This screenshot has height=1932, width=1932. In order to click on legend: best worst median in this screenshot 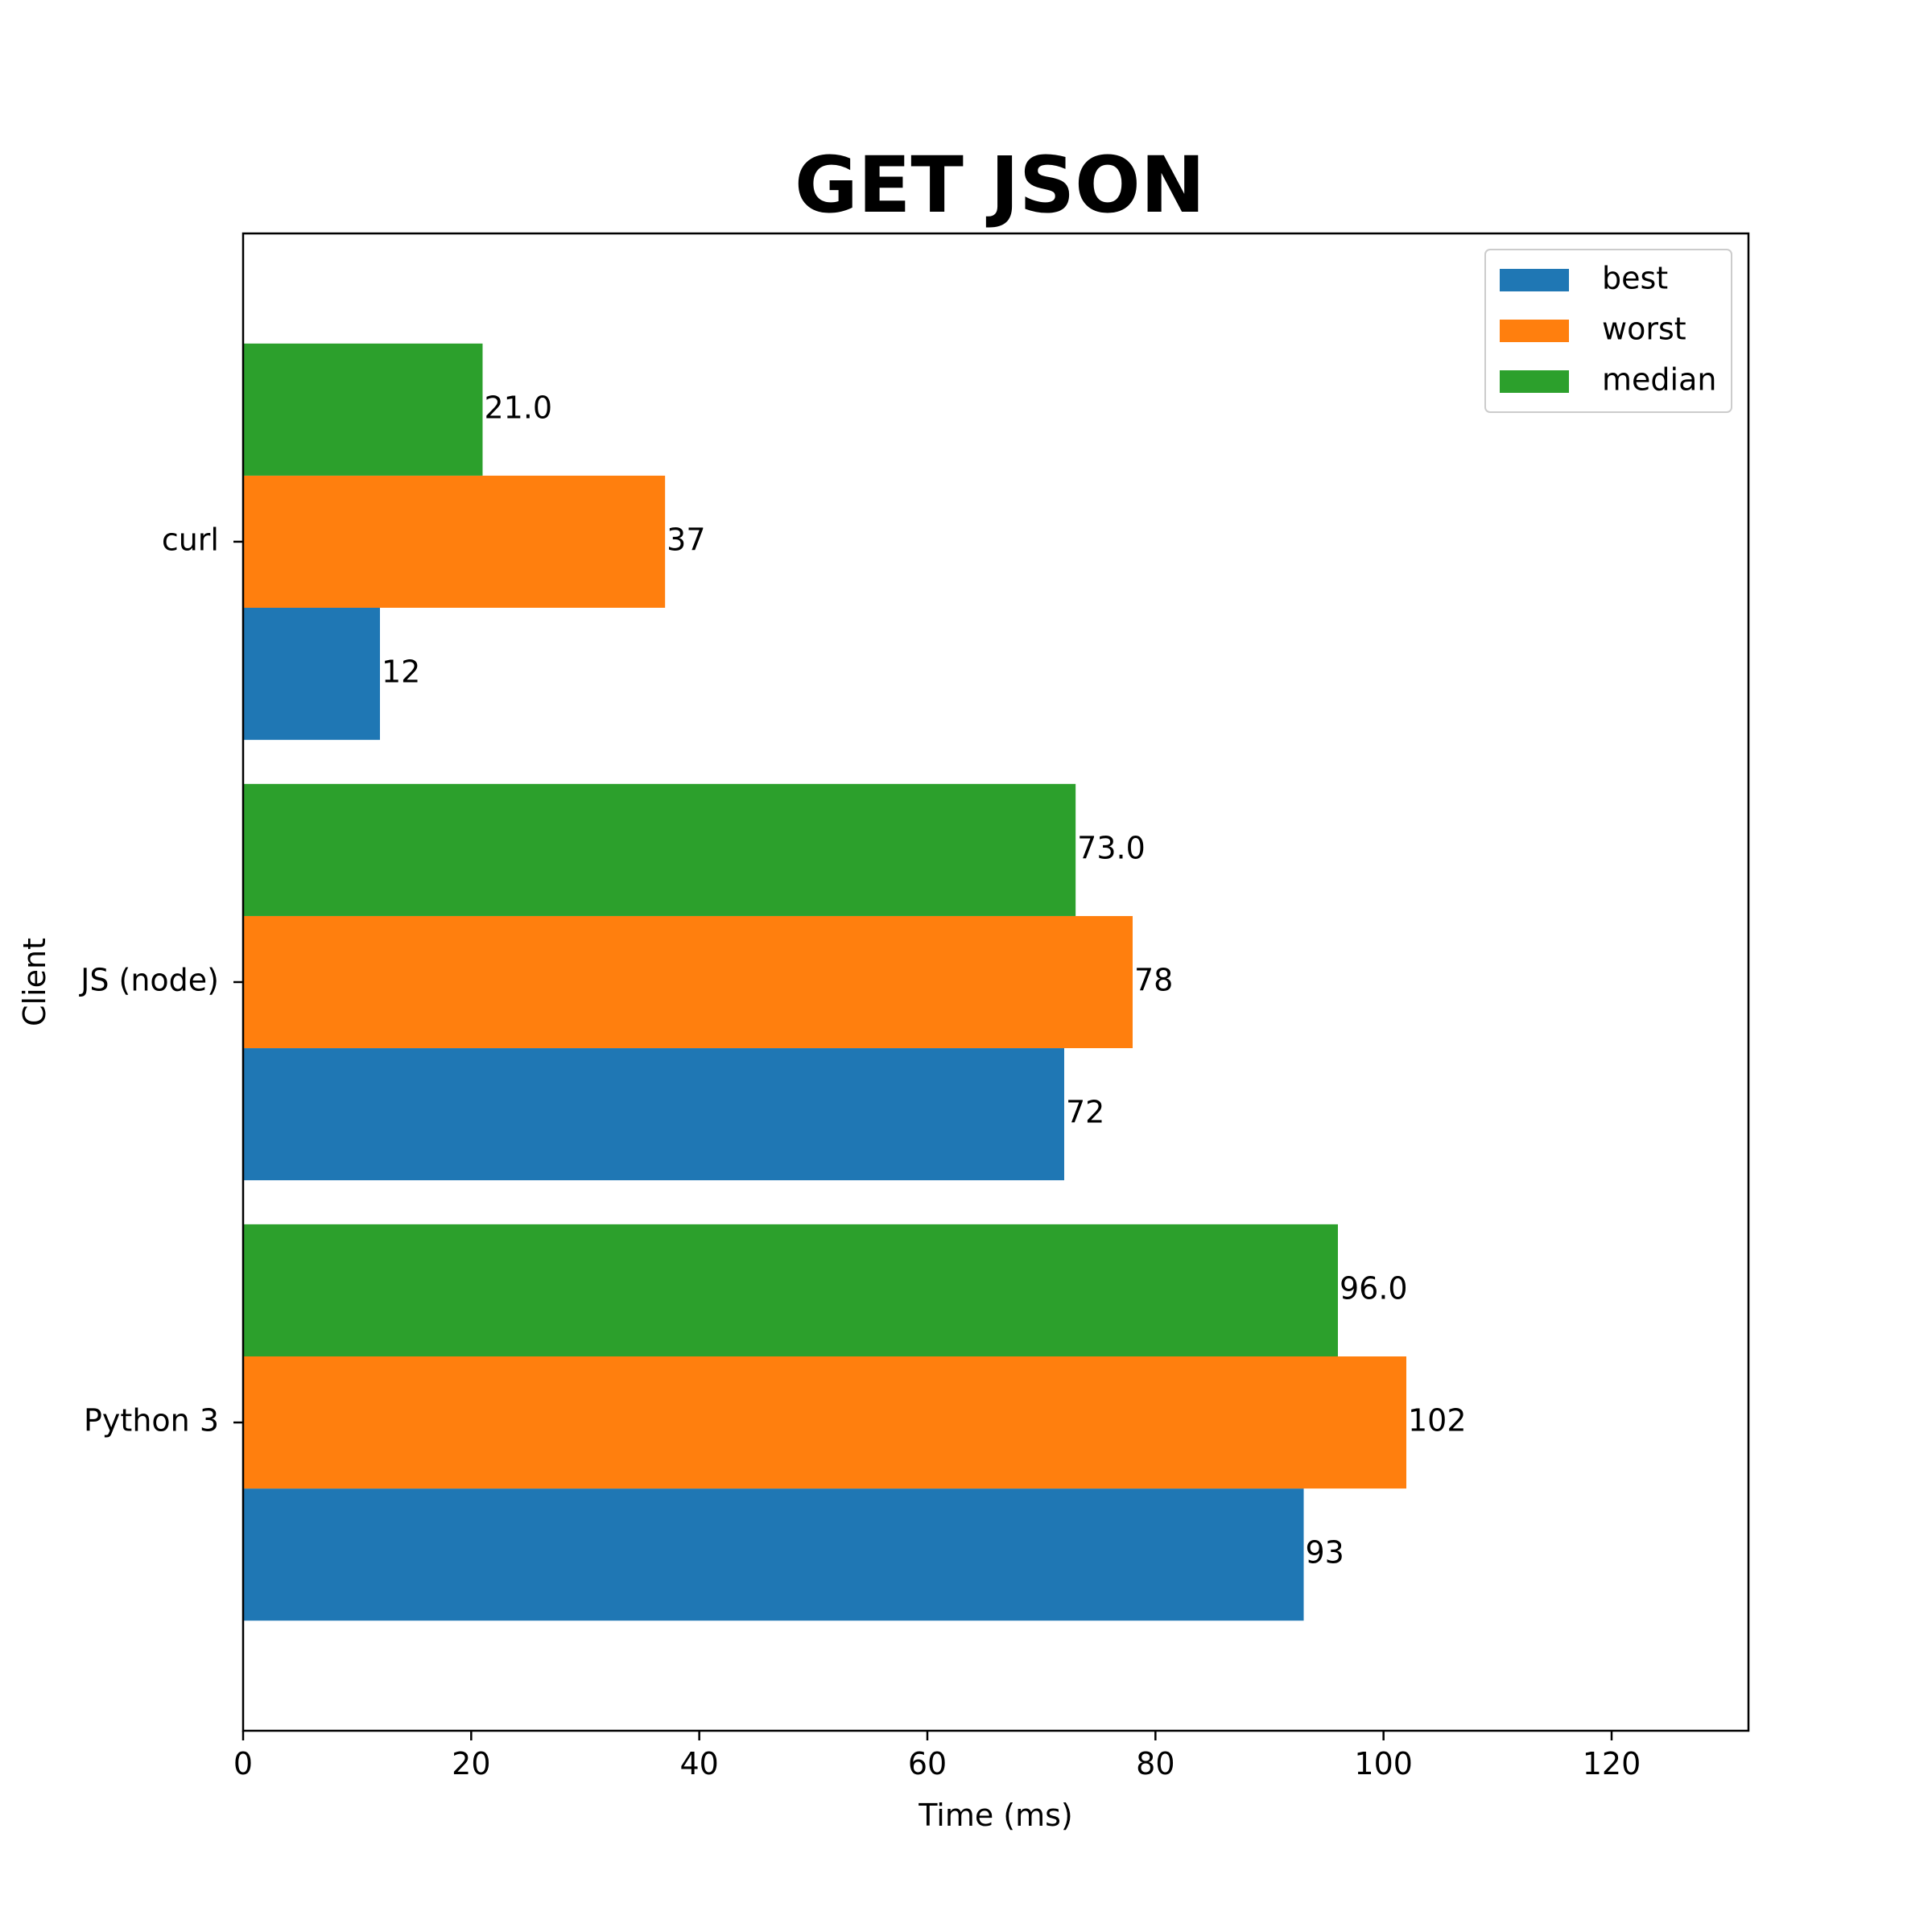, I will do `click(1608, 331)`.